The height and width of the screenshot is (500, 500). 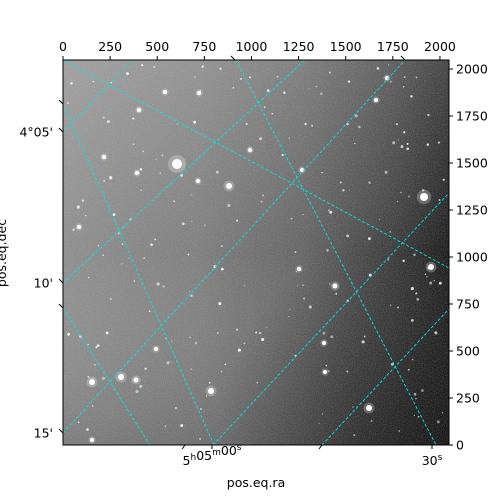 What do you see at coordinates (472, 116) in the screenshot?
I see `right-tick-label: 1750` at bounding box center [472, 116].